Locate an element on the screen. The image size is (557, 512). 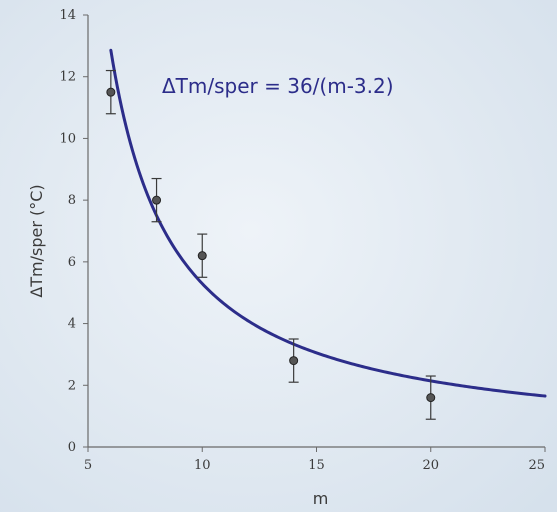
x-tick-label-2: 15 is located at coordinates (316, 465).